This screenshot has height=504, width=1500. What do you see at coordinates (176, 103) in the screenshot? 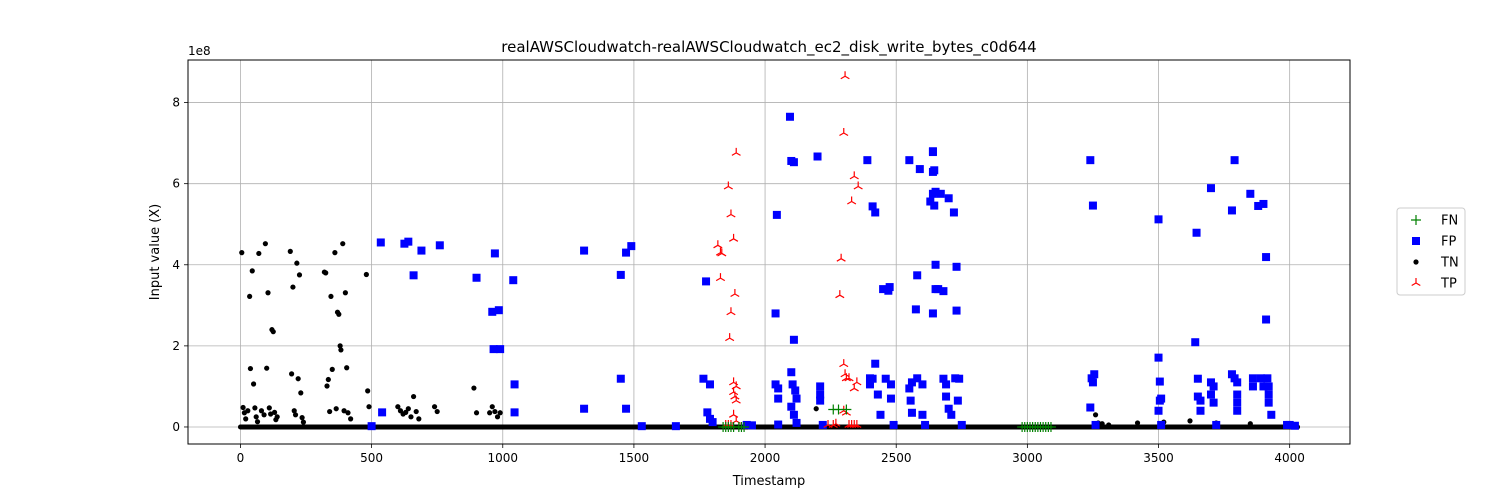
I see `y-tick-label: 8` at bounding box center [176, 103].